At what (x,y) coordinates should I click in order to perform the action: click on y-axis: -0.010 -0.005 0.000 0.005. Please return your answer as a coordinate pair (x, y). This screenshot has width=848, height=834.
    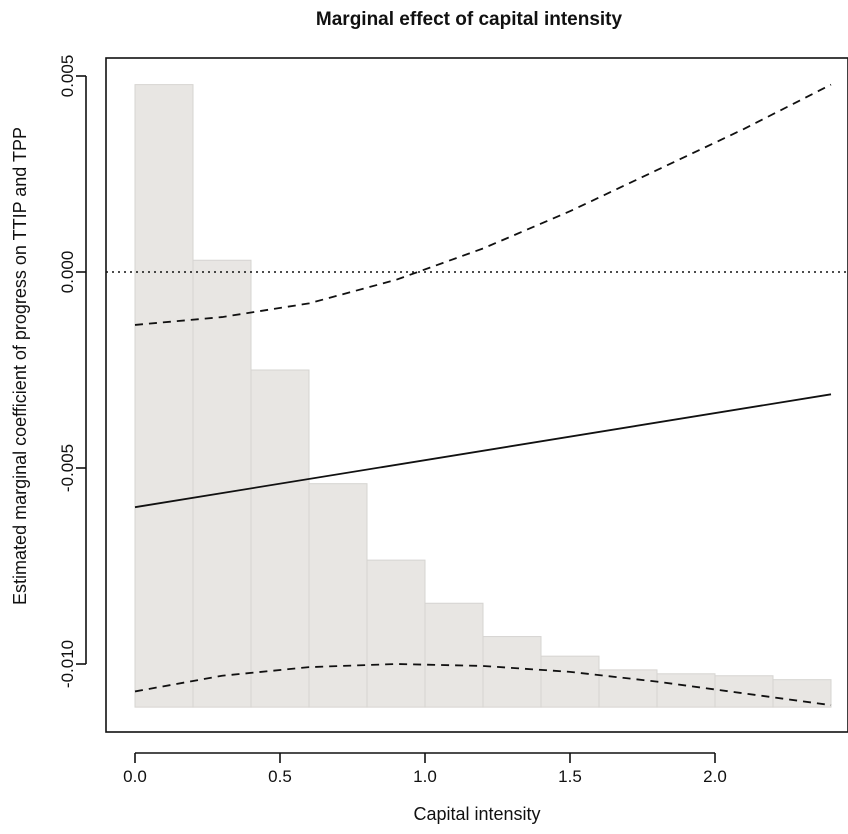
    Looking at the image, I should click on (72, 371).